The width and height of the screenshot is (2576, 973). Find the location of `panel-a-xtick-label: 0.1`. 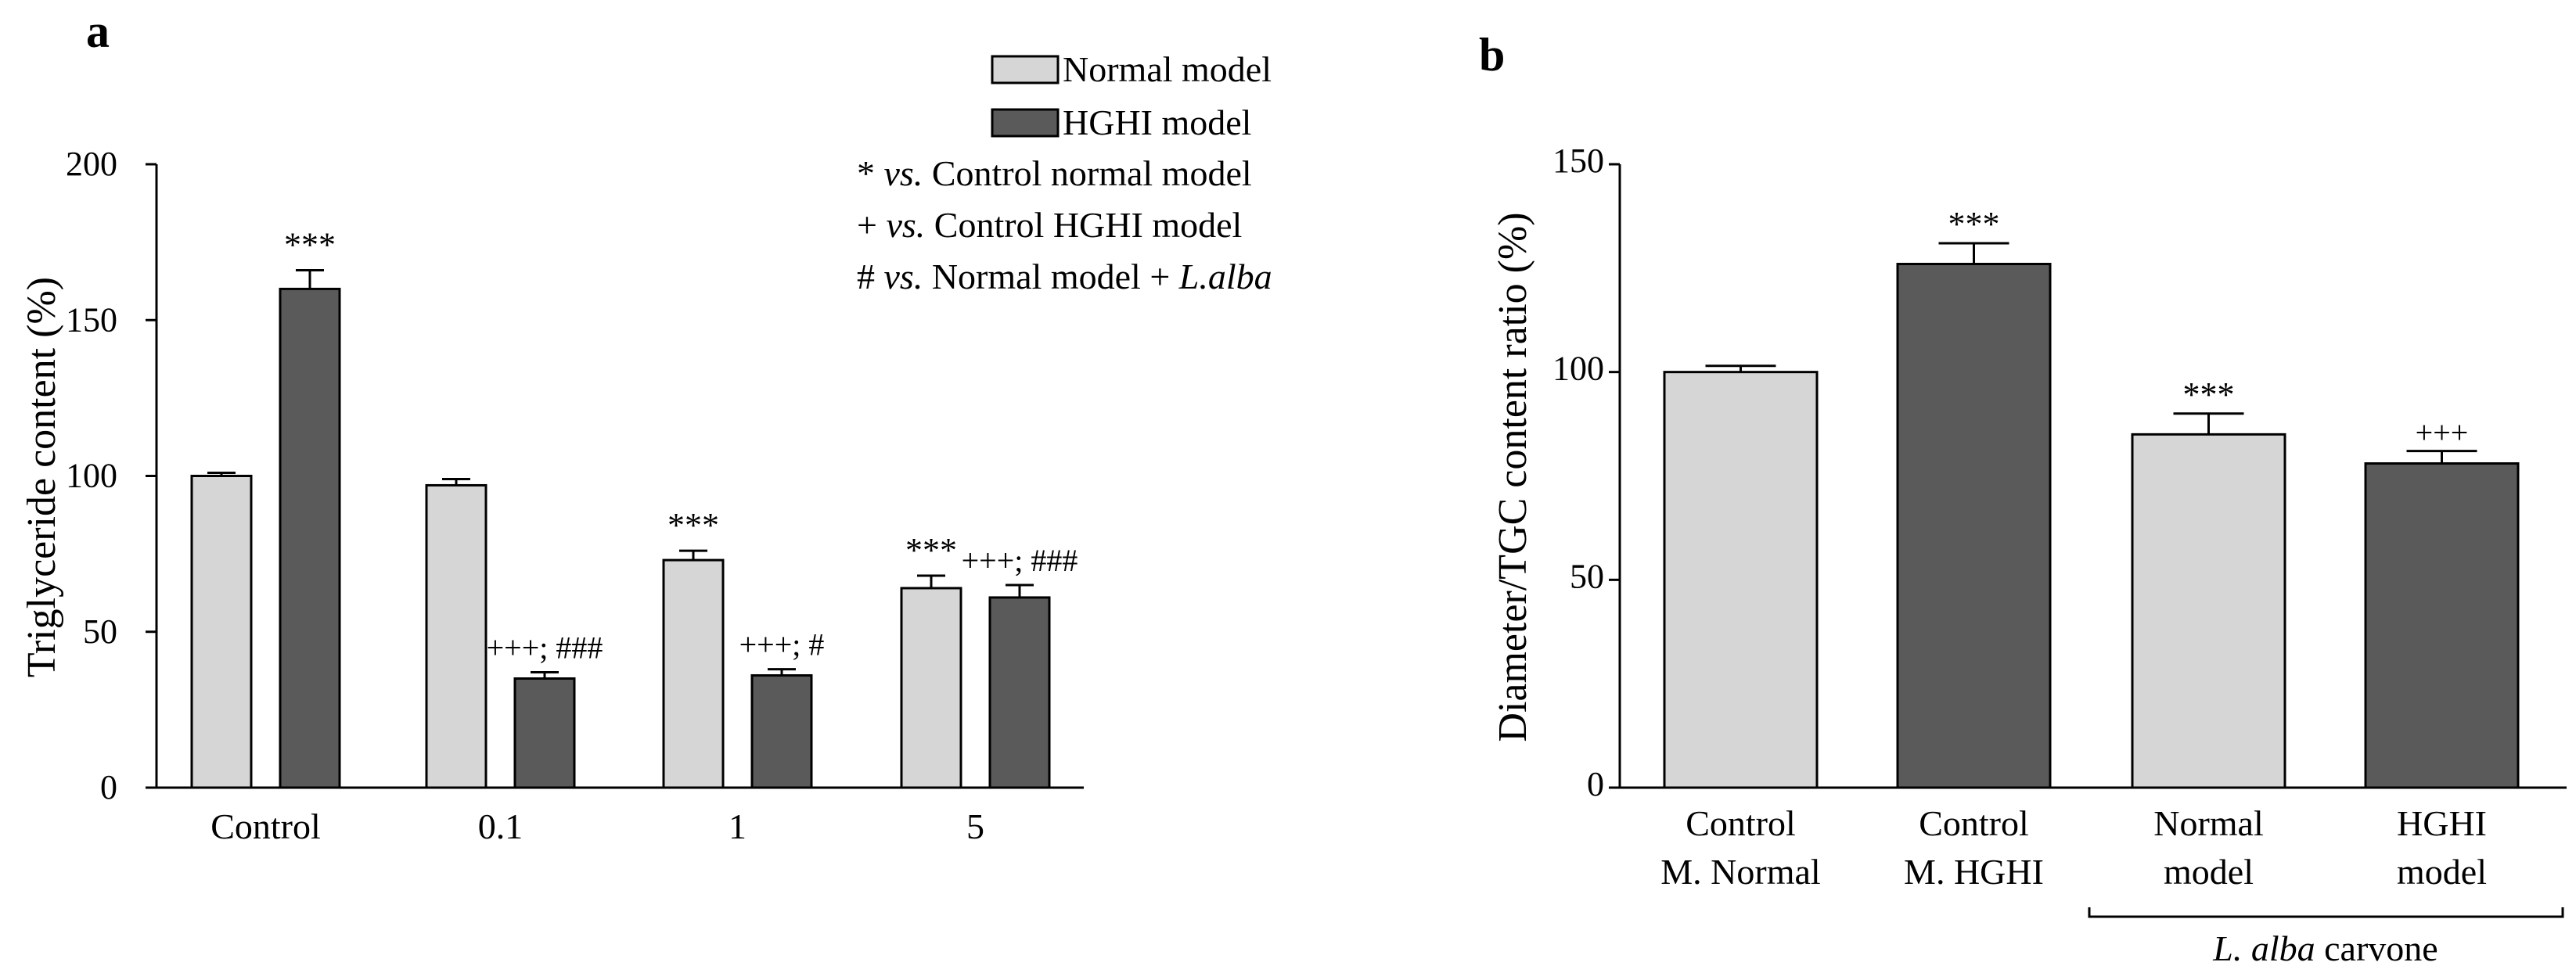

panel-a-xtick-label: 0.1 is located at coordinates (501, 826).